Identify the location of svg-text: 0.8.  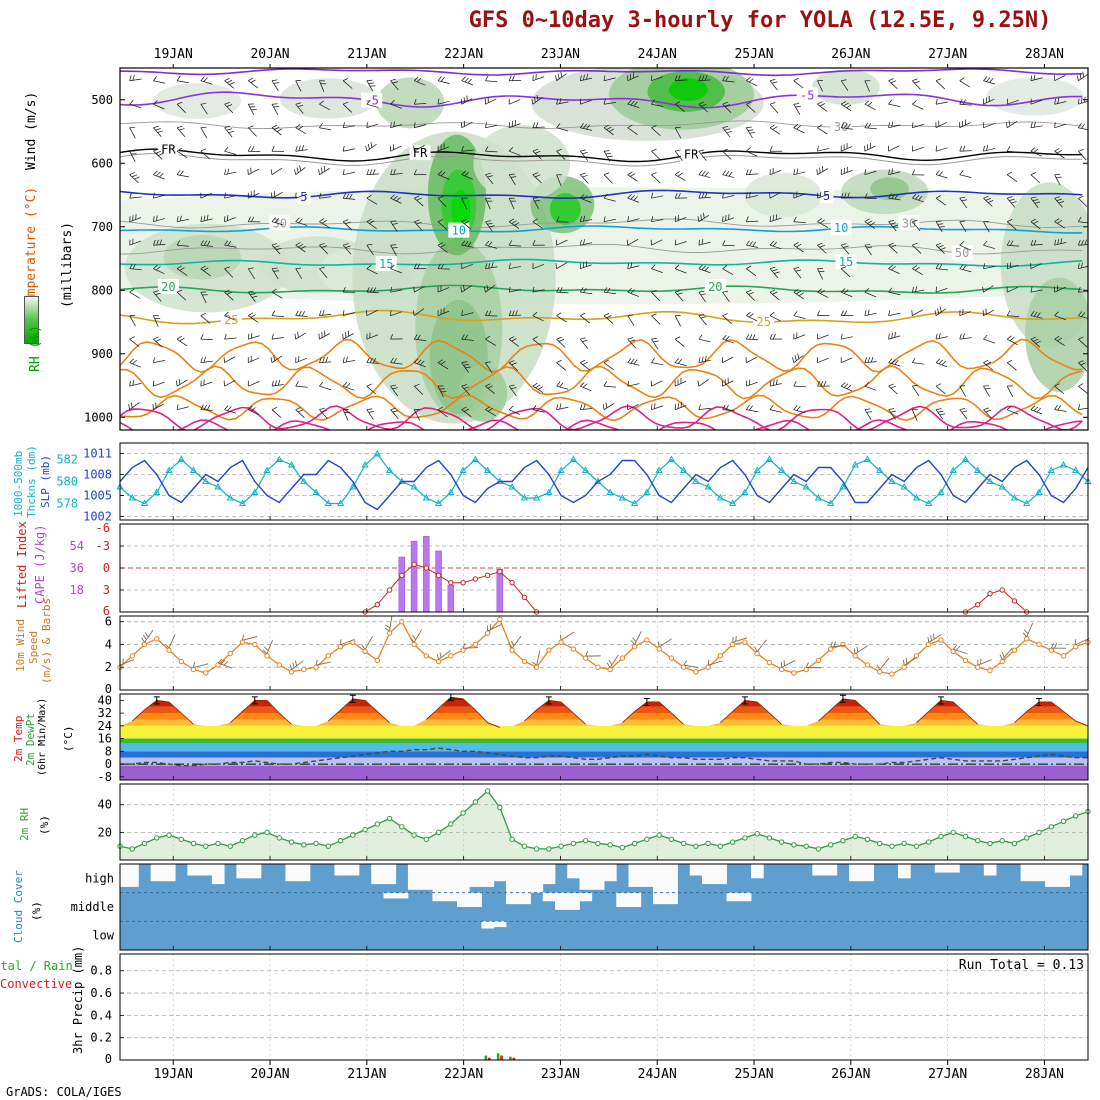
(101, 971).